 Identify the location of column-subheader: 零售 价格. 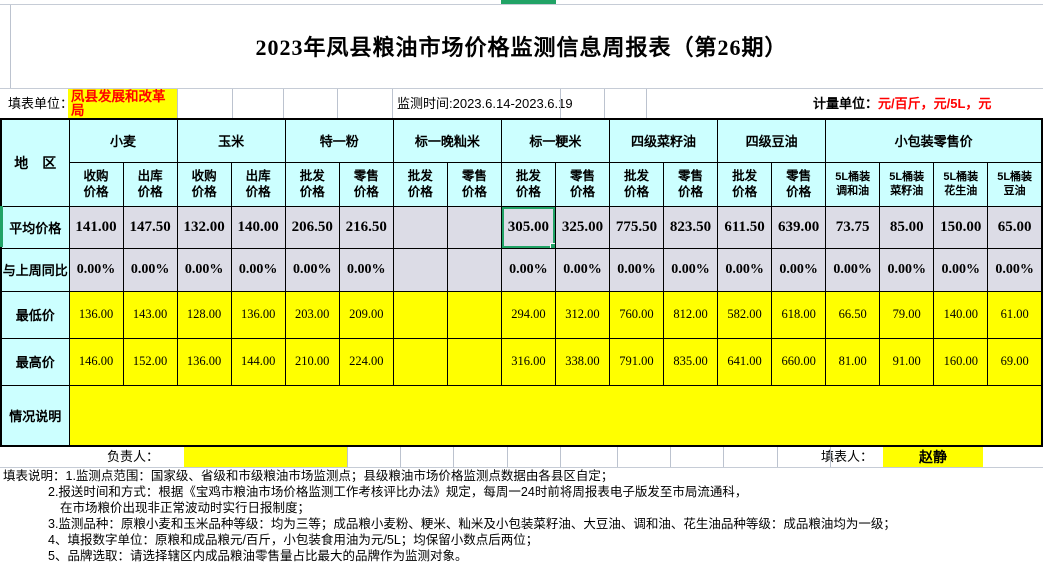
(582, 184).